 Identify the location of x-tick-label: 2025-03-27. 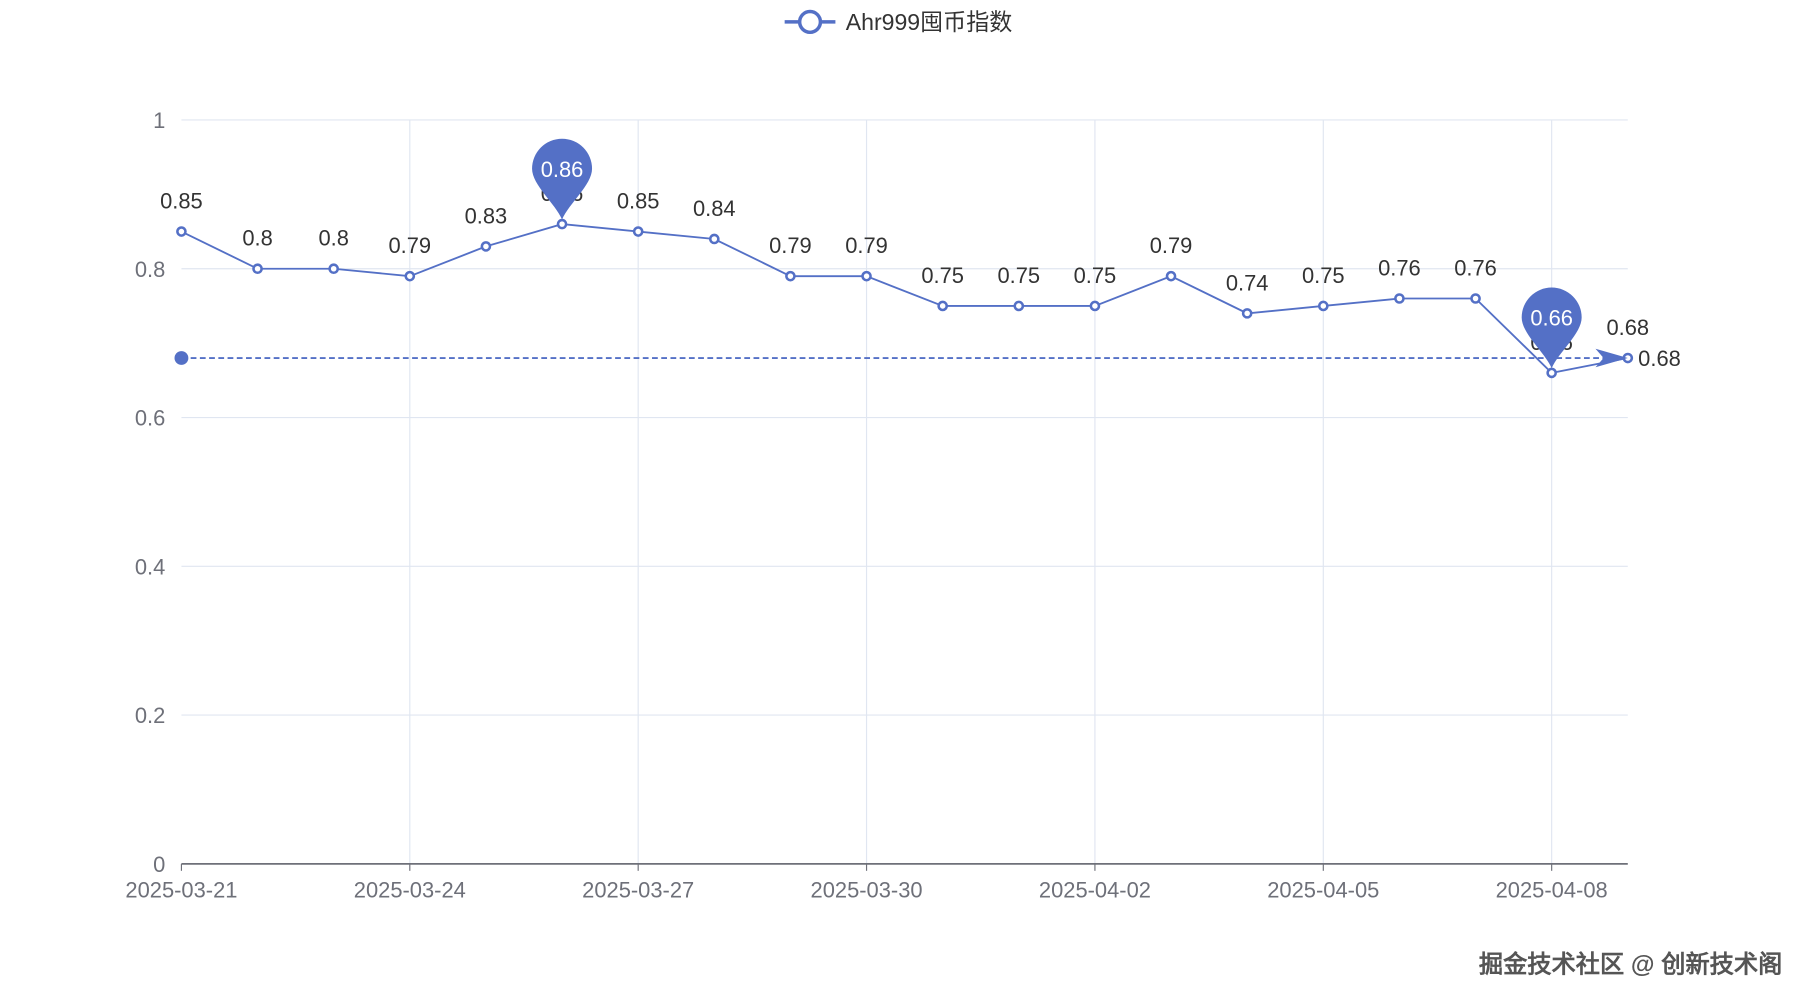
(638, 889).